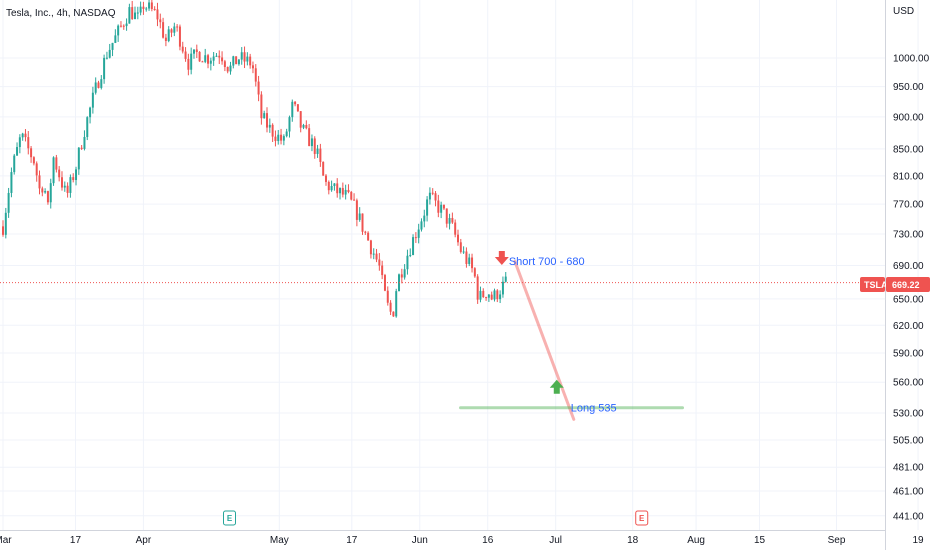  Describe the element at coordinates (229, 518) in the screenshot. I see `earnings-marker` at that location.